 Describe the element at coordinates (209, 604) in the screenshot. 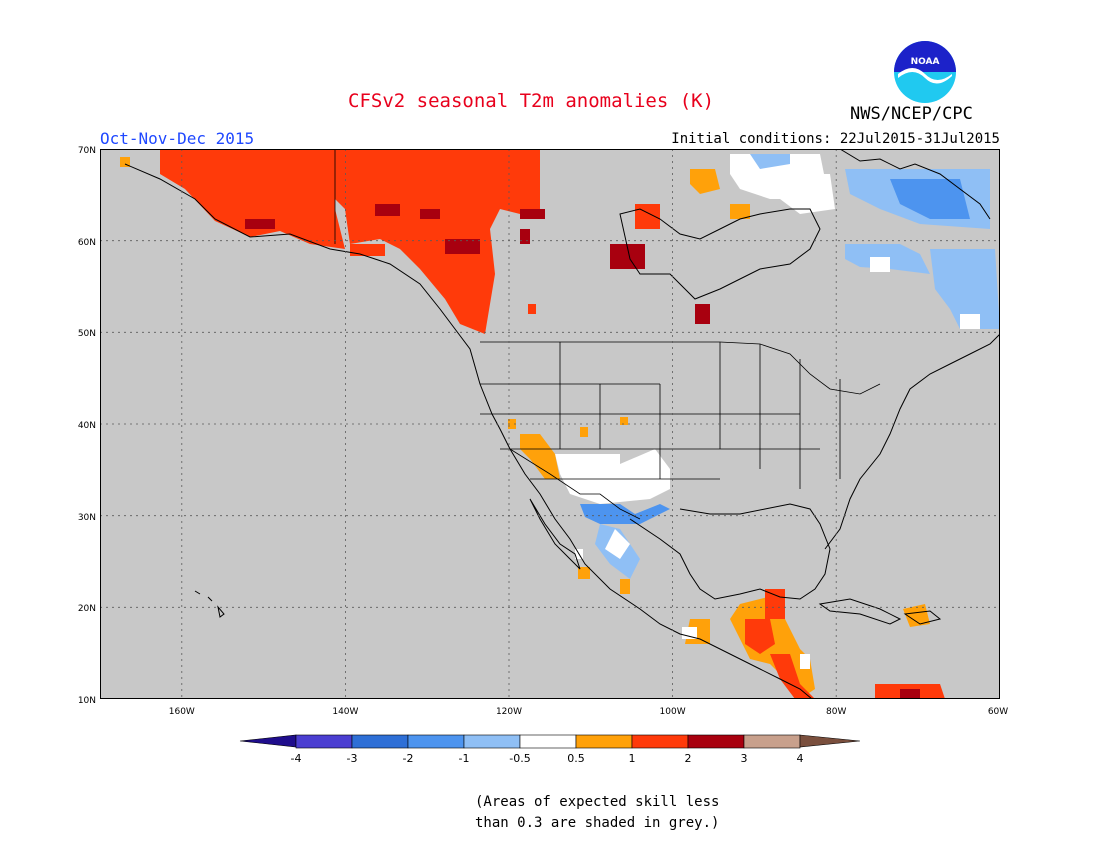

I see `coastline-hawaii` at that location.